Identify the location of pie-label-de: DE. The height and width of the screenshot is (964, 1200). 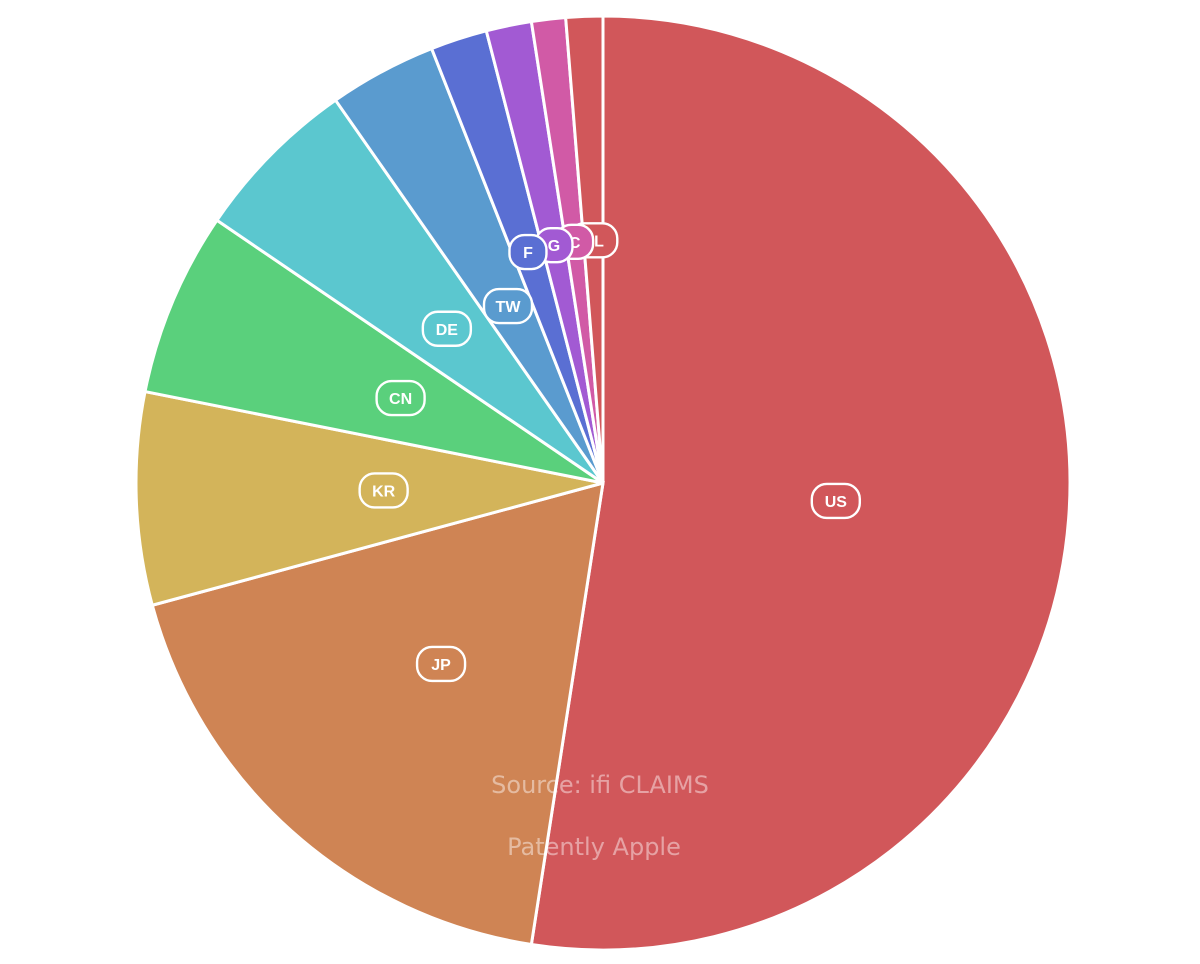
(447, 328).